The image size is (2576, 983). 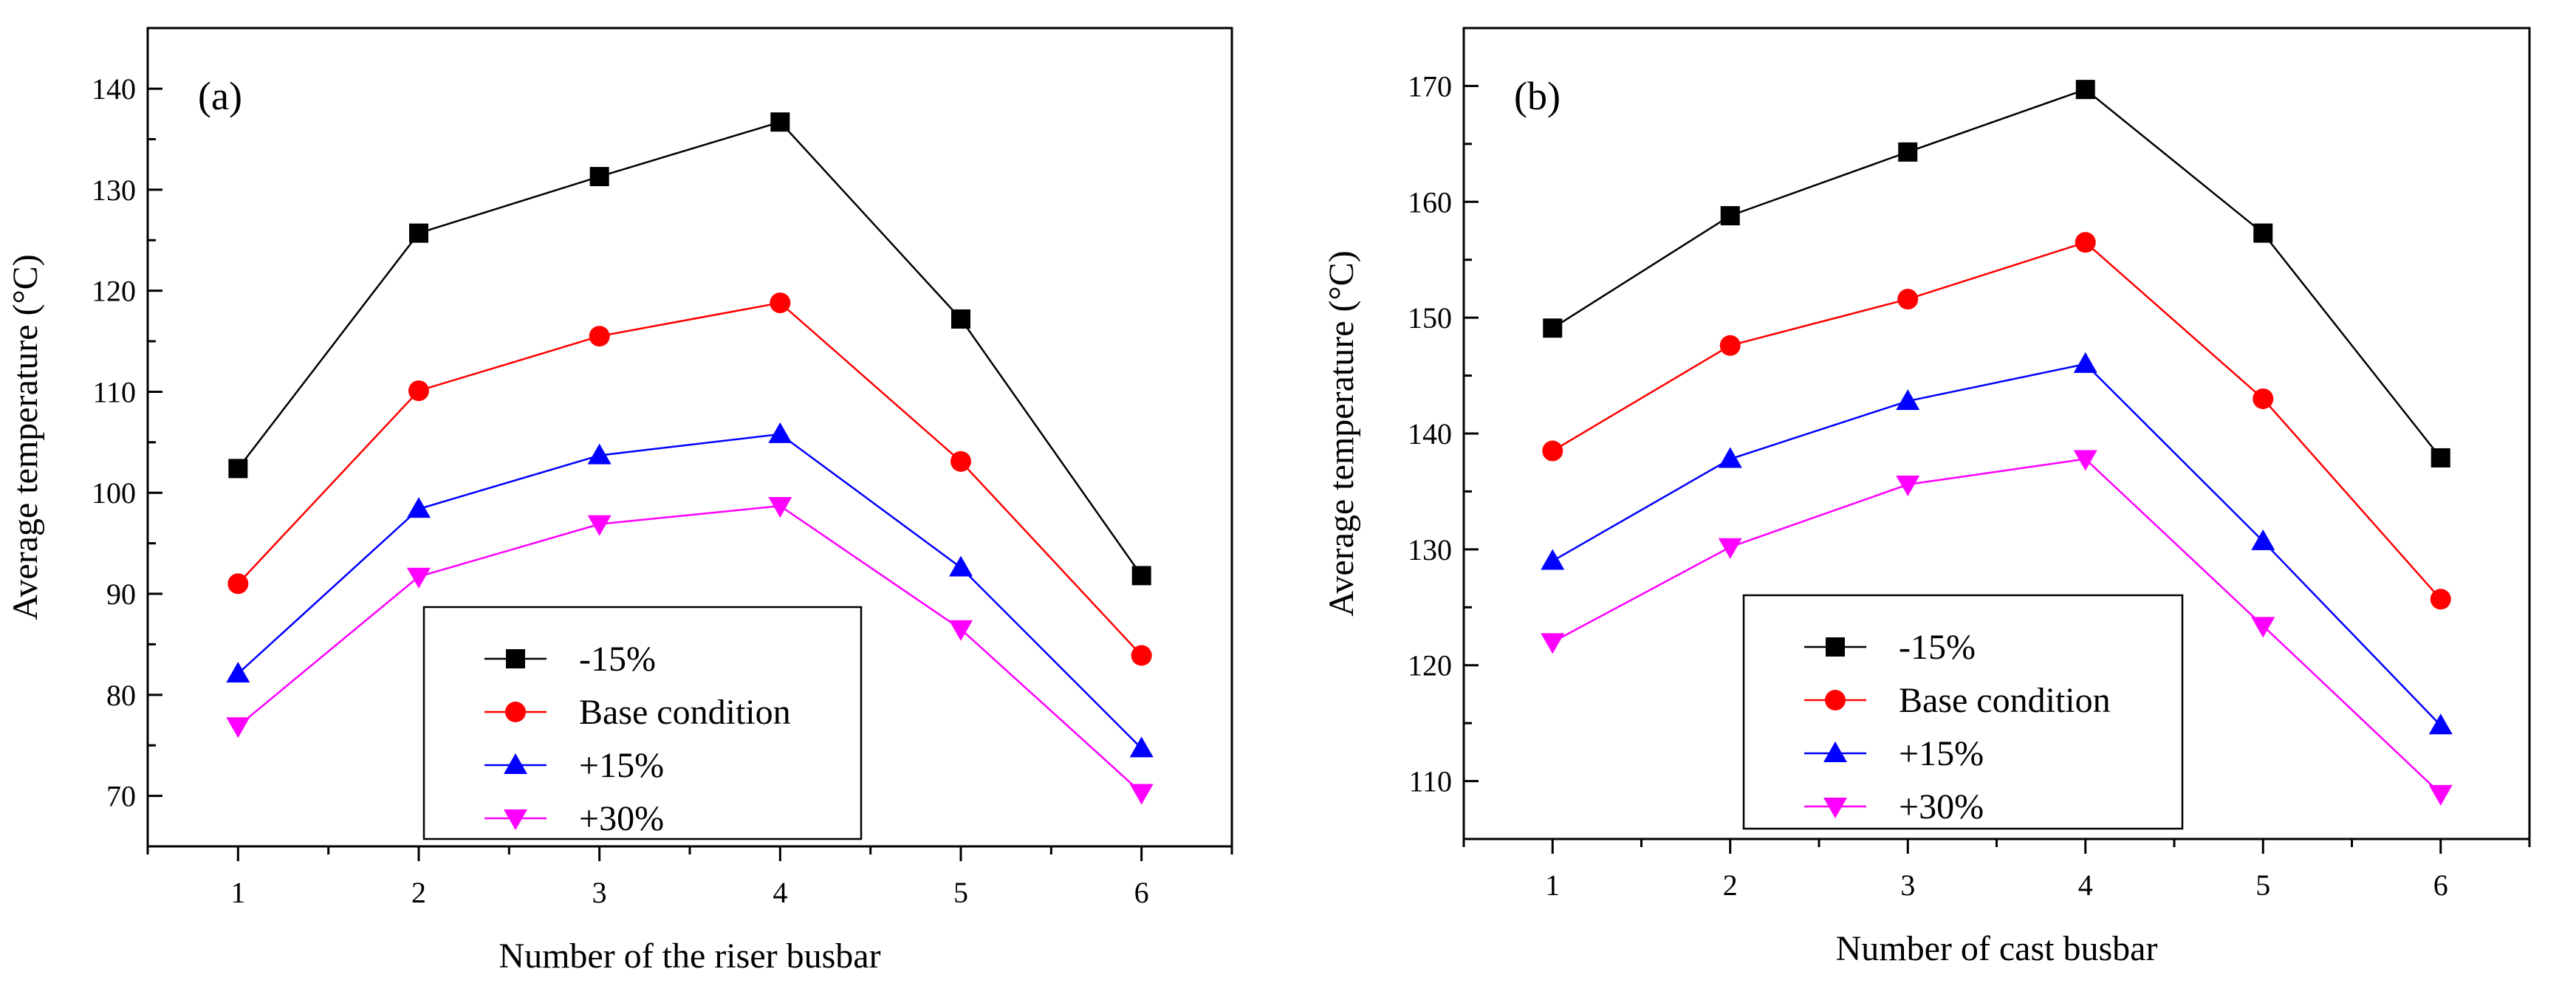 I want to click on y-tick-label: 90, so click(x=121, y=594).